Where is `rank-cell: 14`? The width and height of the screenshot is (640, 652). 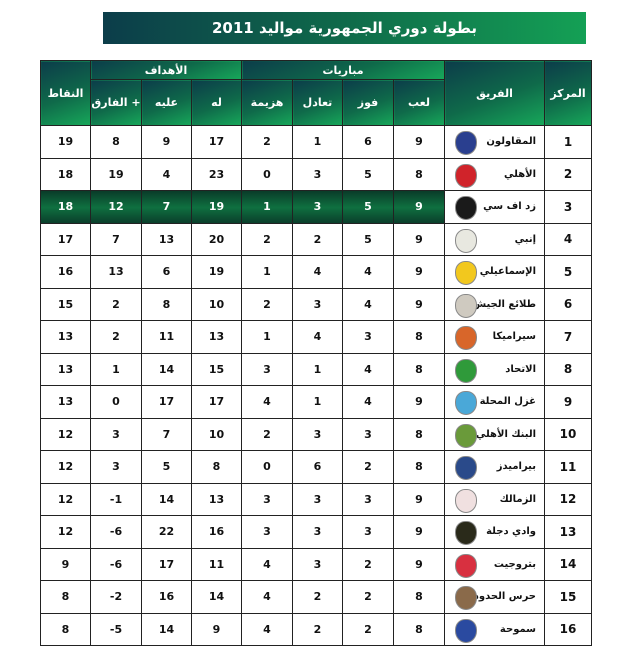 rank-cell: 14 is located at coordinates (568, 564).